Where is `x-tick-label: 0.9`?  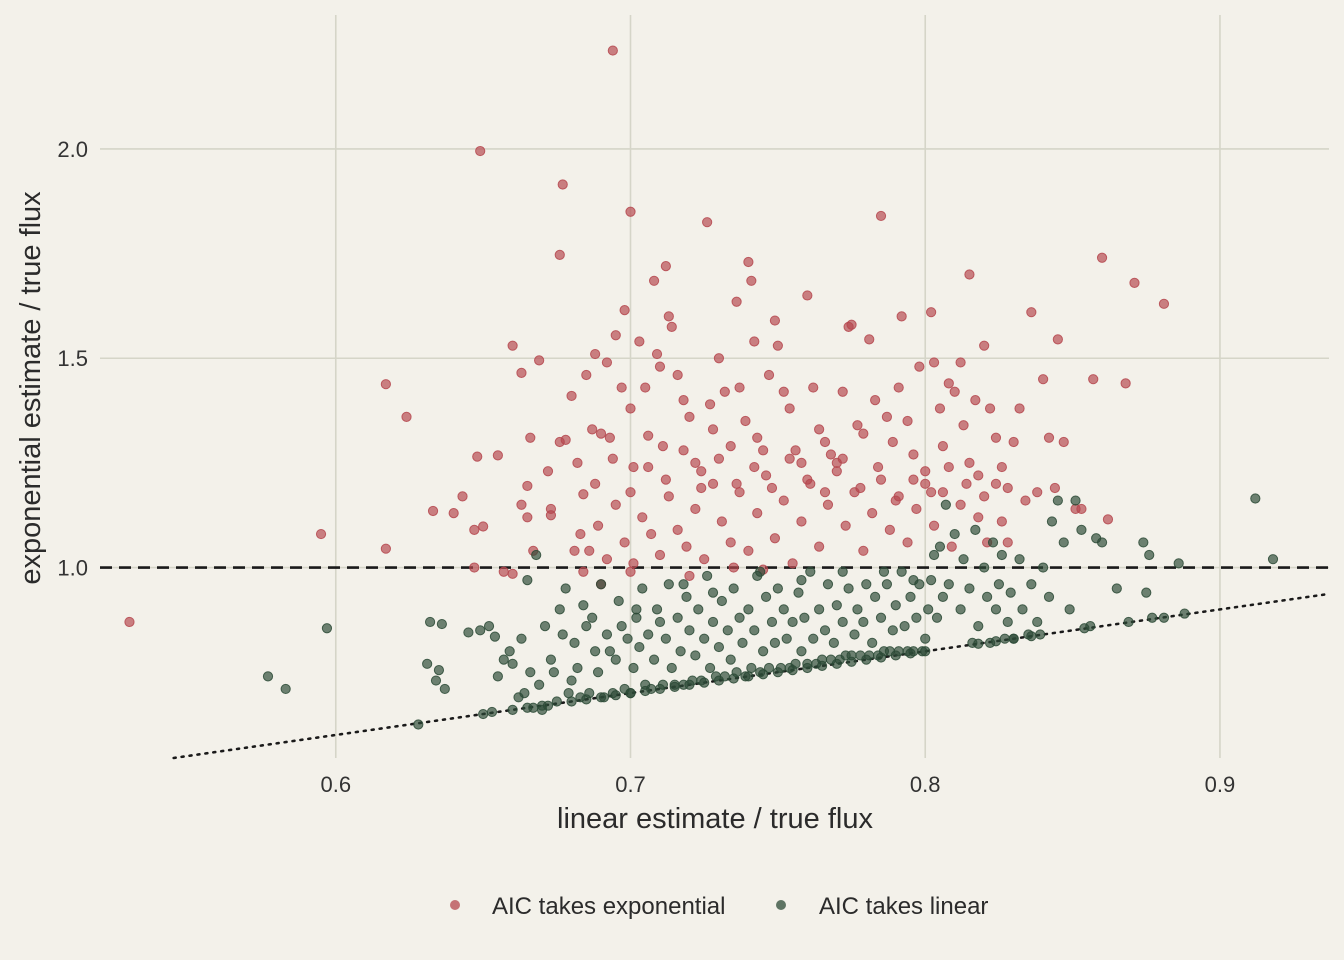 x-tick-label: 0.9 is located at coordinates (1220, 784).